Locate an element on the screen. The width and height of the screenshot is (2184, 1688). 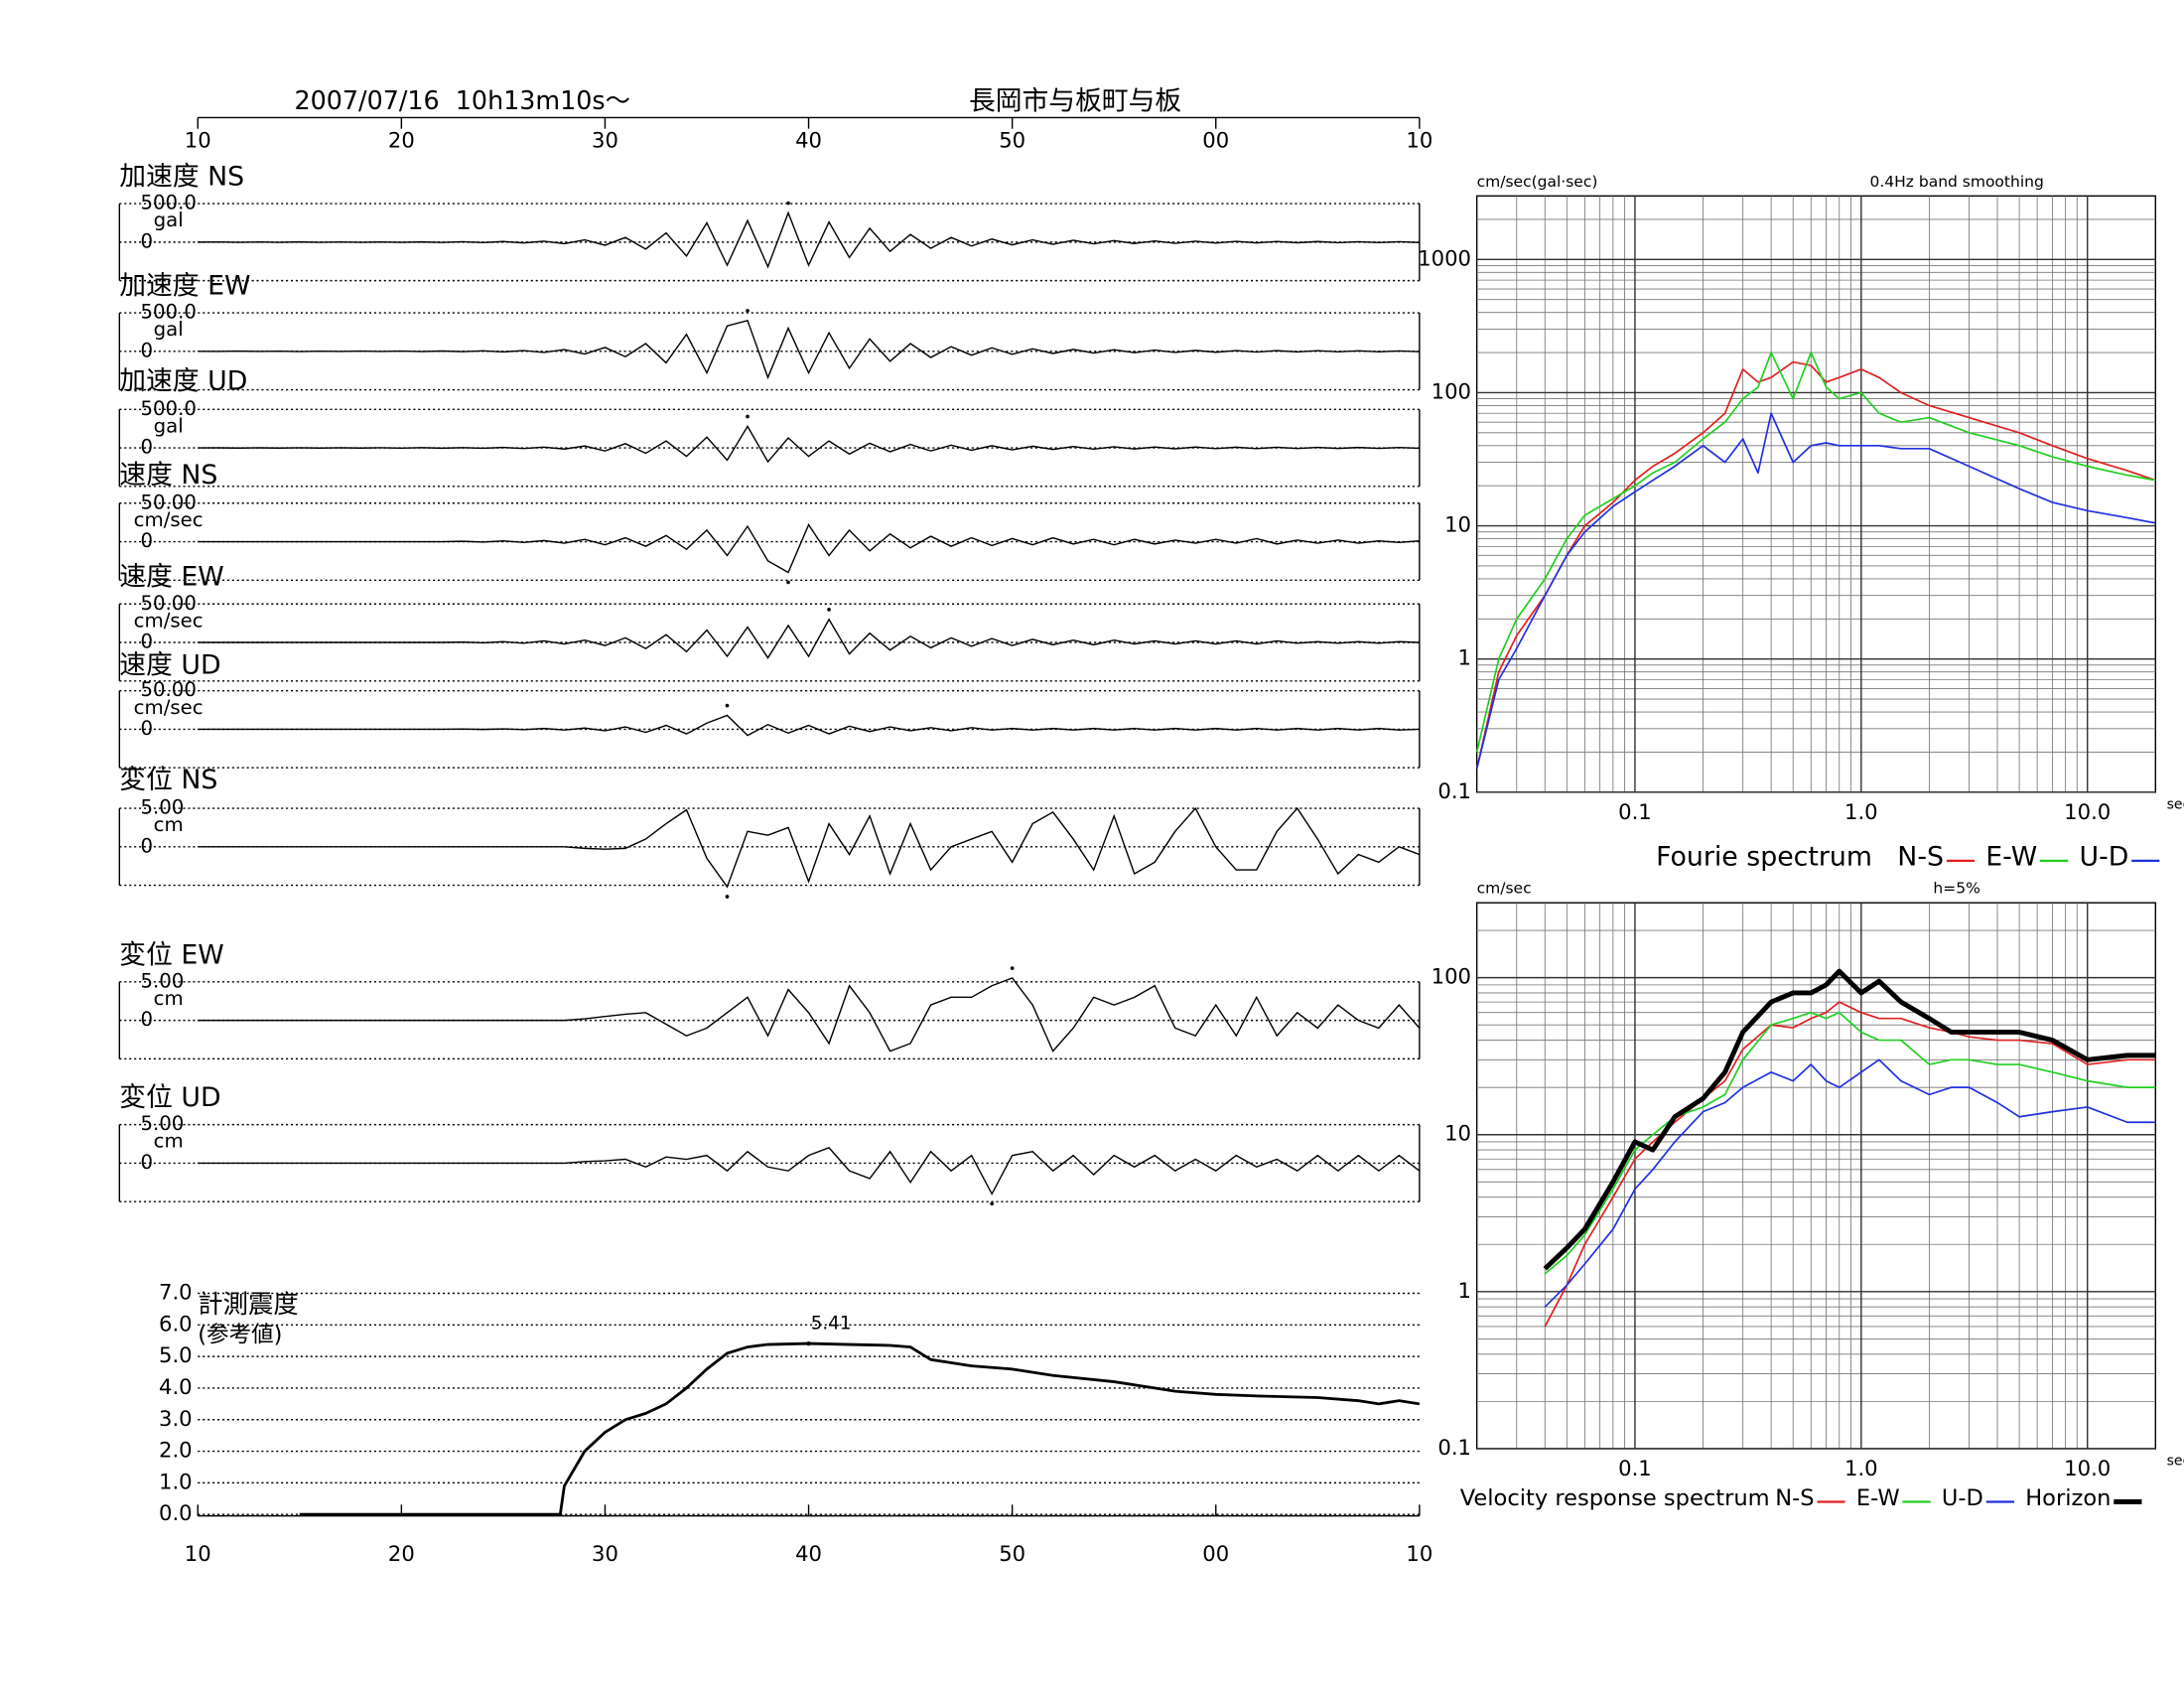
x-tick-label: 0.1 is located at coordinates (1635, 1468).